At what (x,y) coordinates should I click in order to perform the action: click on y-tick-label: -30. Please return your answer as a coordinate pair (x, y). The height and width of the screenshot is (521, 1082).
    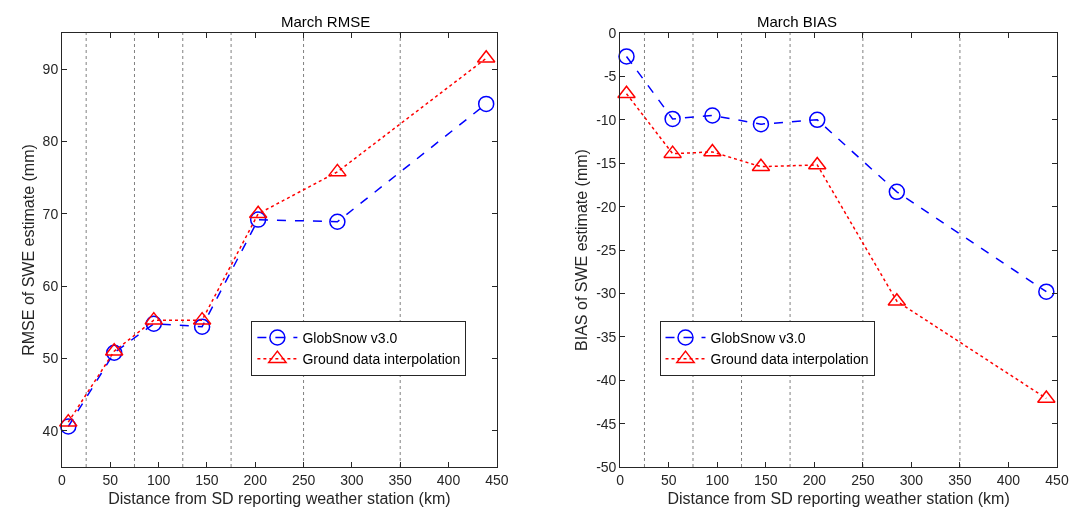
    Looking at the image, I should click on (606, 293).